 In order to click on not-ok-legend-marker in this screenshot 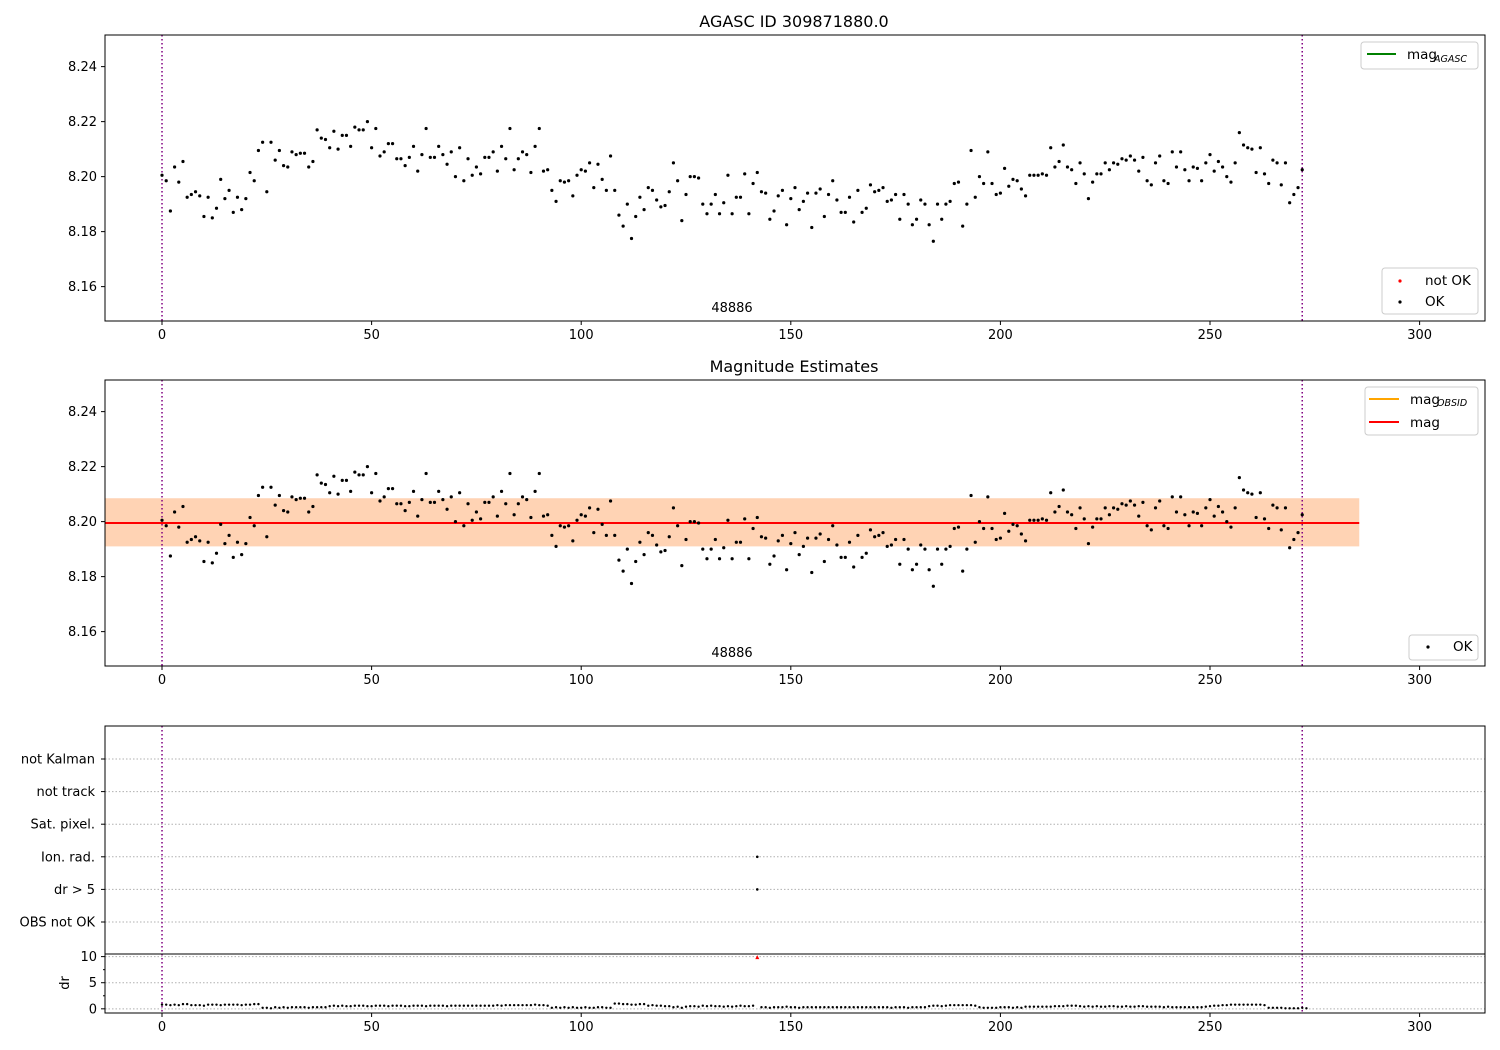, I will do `click(1400, 281)`.